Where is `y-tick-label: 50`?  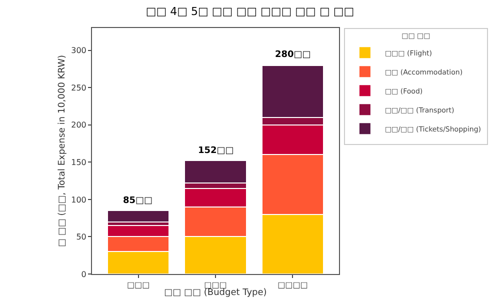 y-tick-label: 50 is located at coordinates (81, 237).